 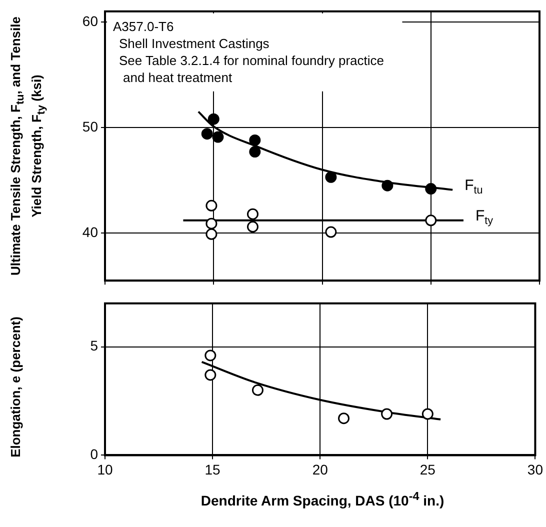 I want to click on annotation: A357.0-T6, so click(x=143, y=26).